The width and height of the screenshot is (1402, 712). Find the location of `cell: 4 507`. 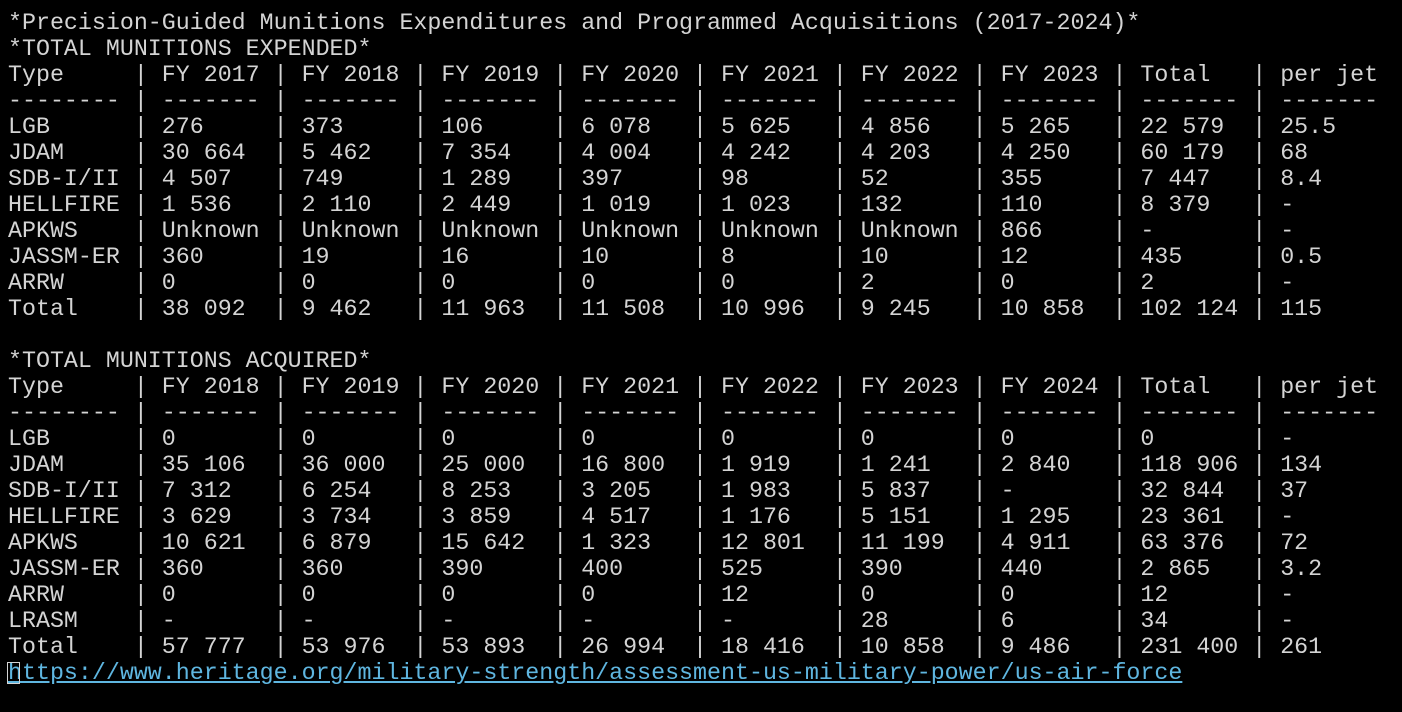

cell: 4 507 is located at coordinates (196, 179).